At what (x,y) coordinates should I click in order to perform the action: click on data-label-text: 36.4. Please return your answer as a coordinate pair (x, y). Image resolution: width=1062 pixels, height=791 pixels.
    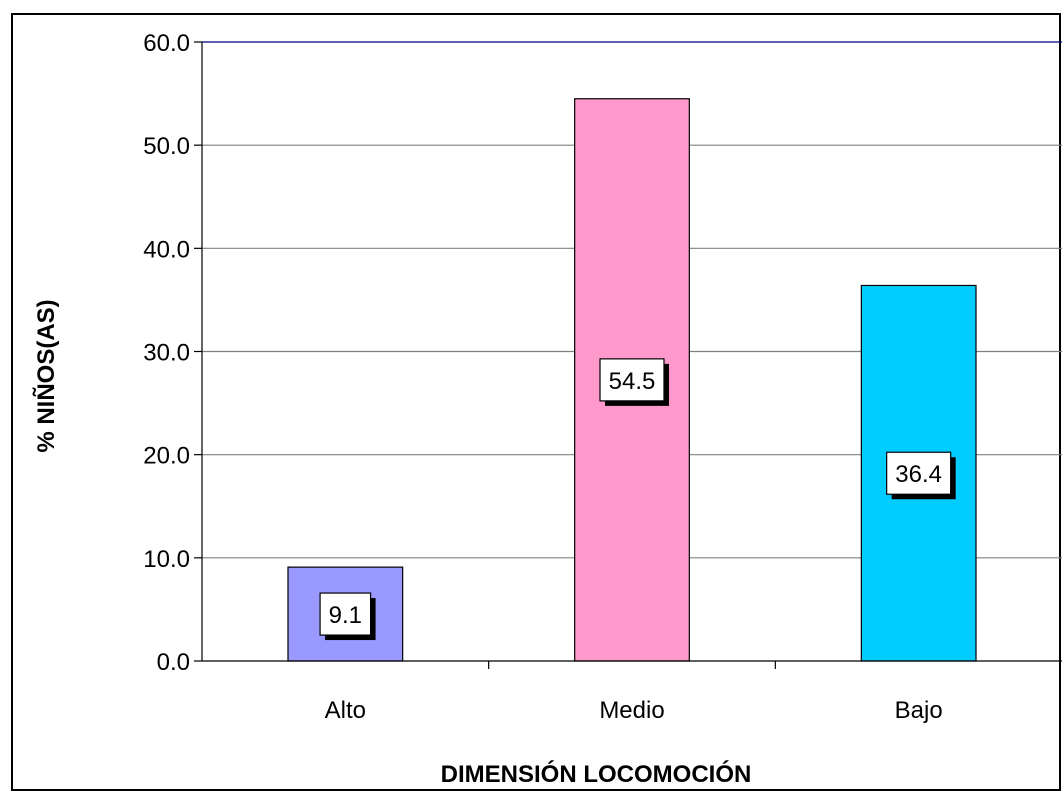
    Looking at the image, I should click on (918, 474).